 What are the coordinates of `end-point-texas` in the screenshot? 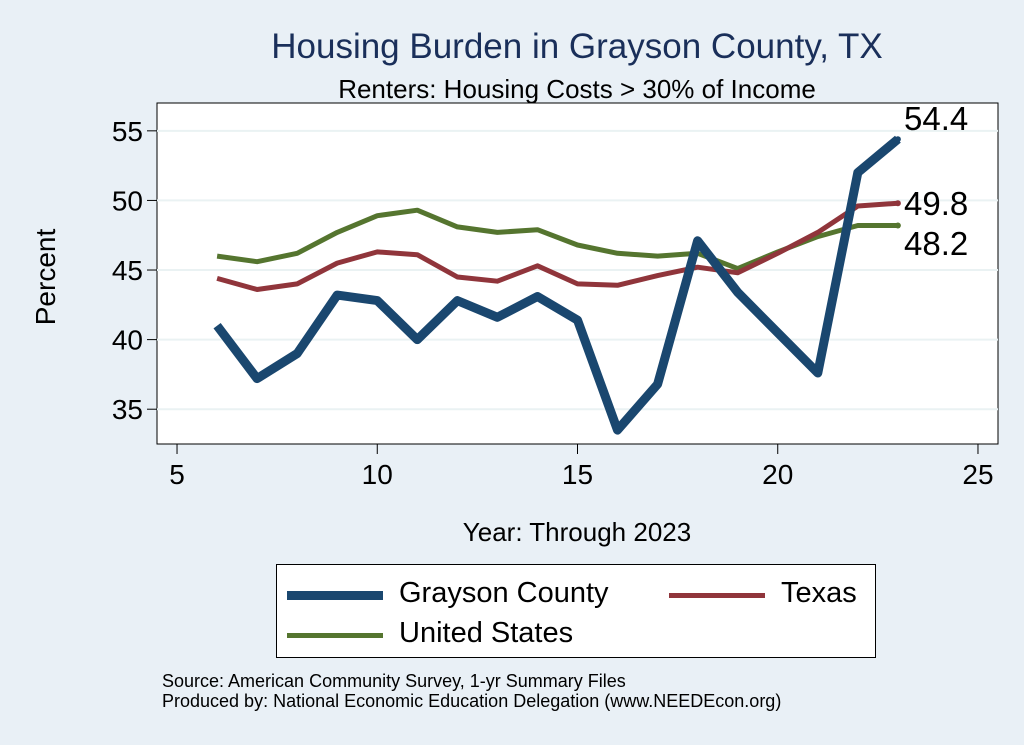 It's located at (897, 203).